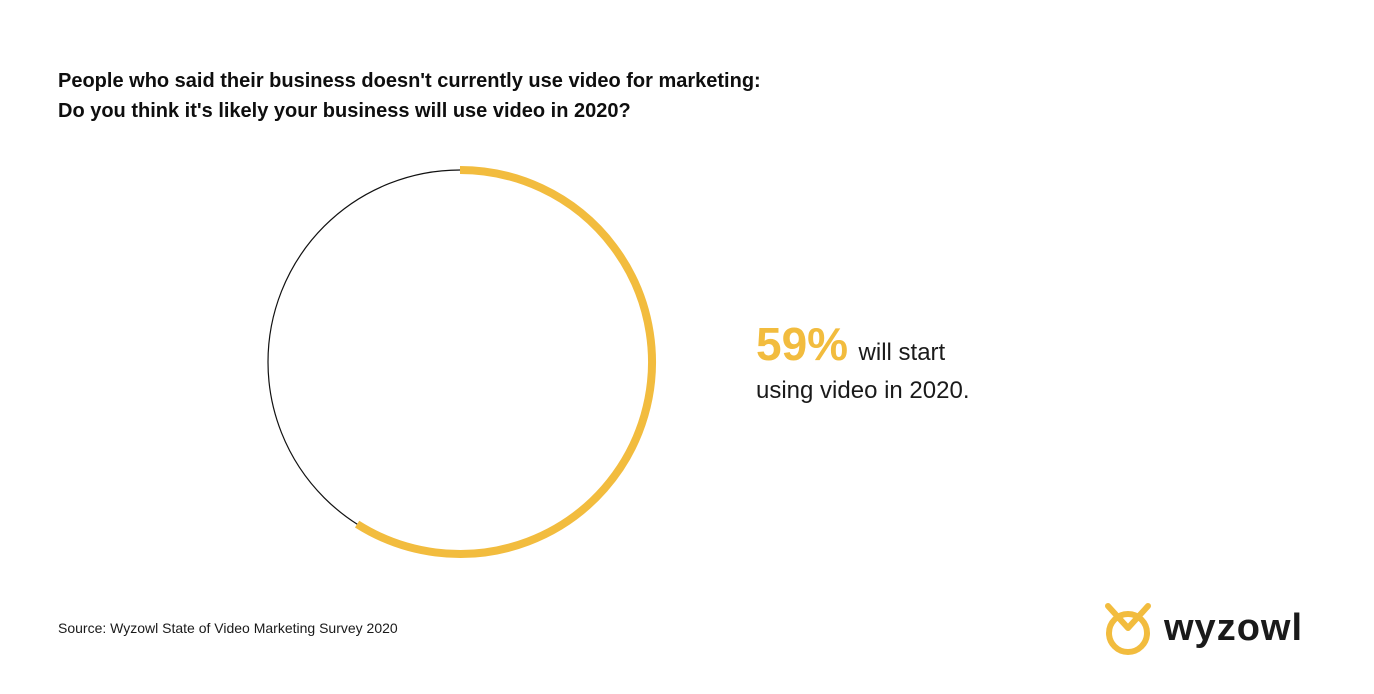  Describe the element at coordinates (505, 362) in the screenshot. I see `donut-slice-will-start` at that location.